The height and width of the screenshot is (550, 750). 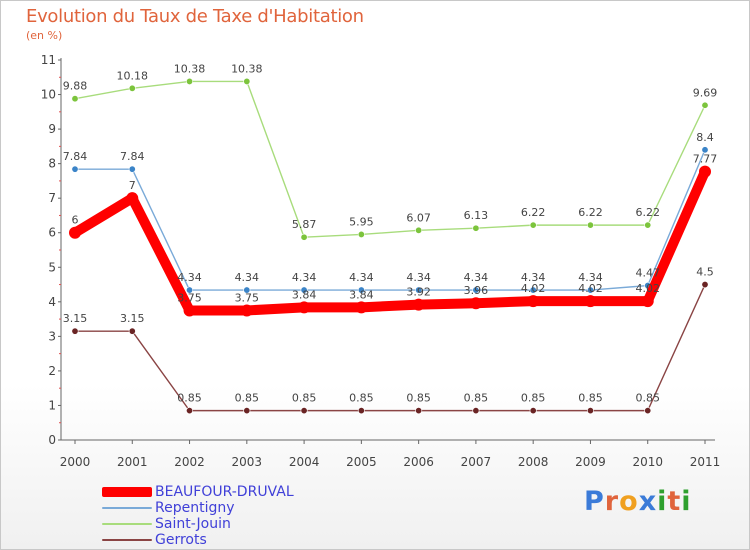 What do you see at coordinates (629, 501) in the screenshot?
I see `logo-letter: o` at bounding box center [629, 501].